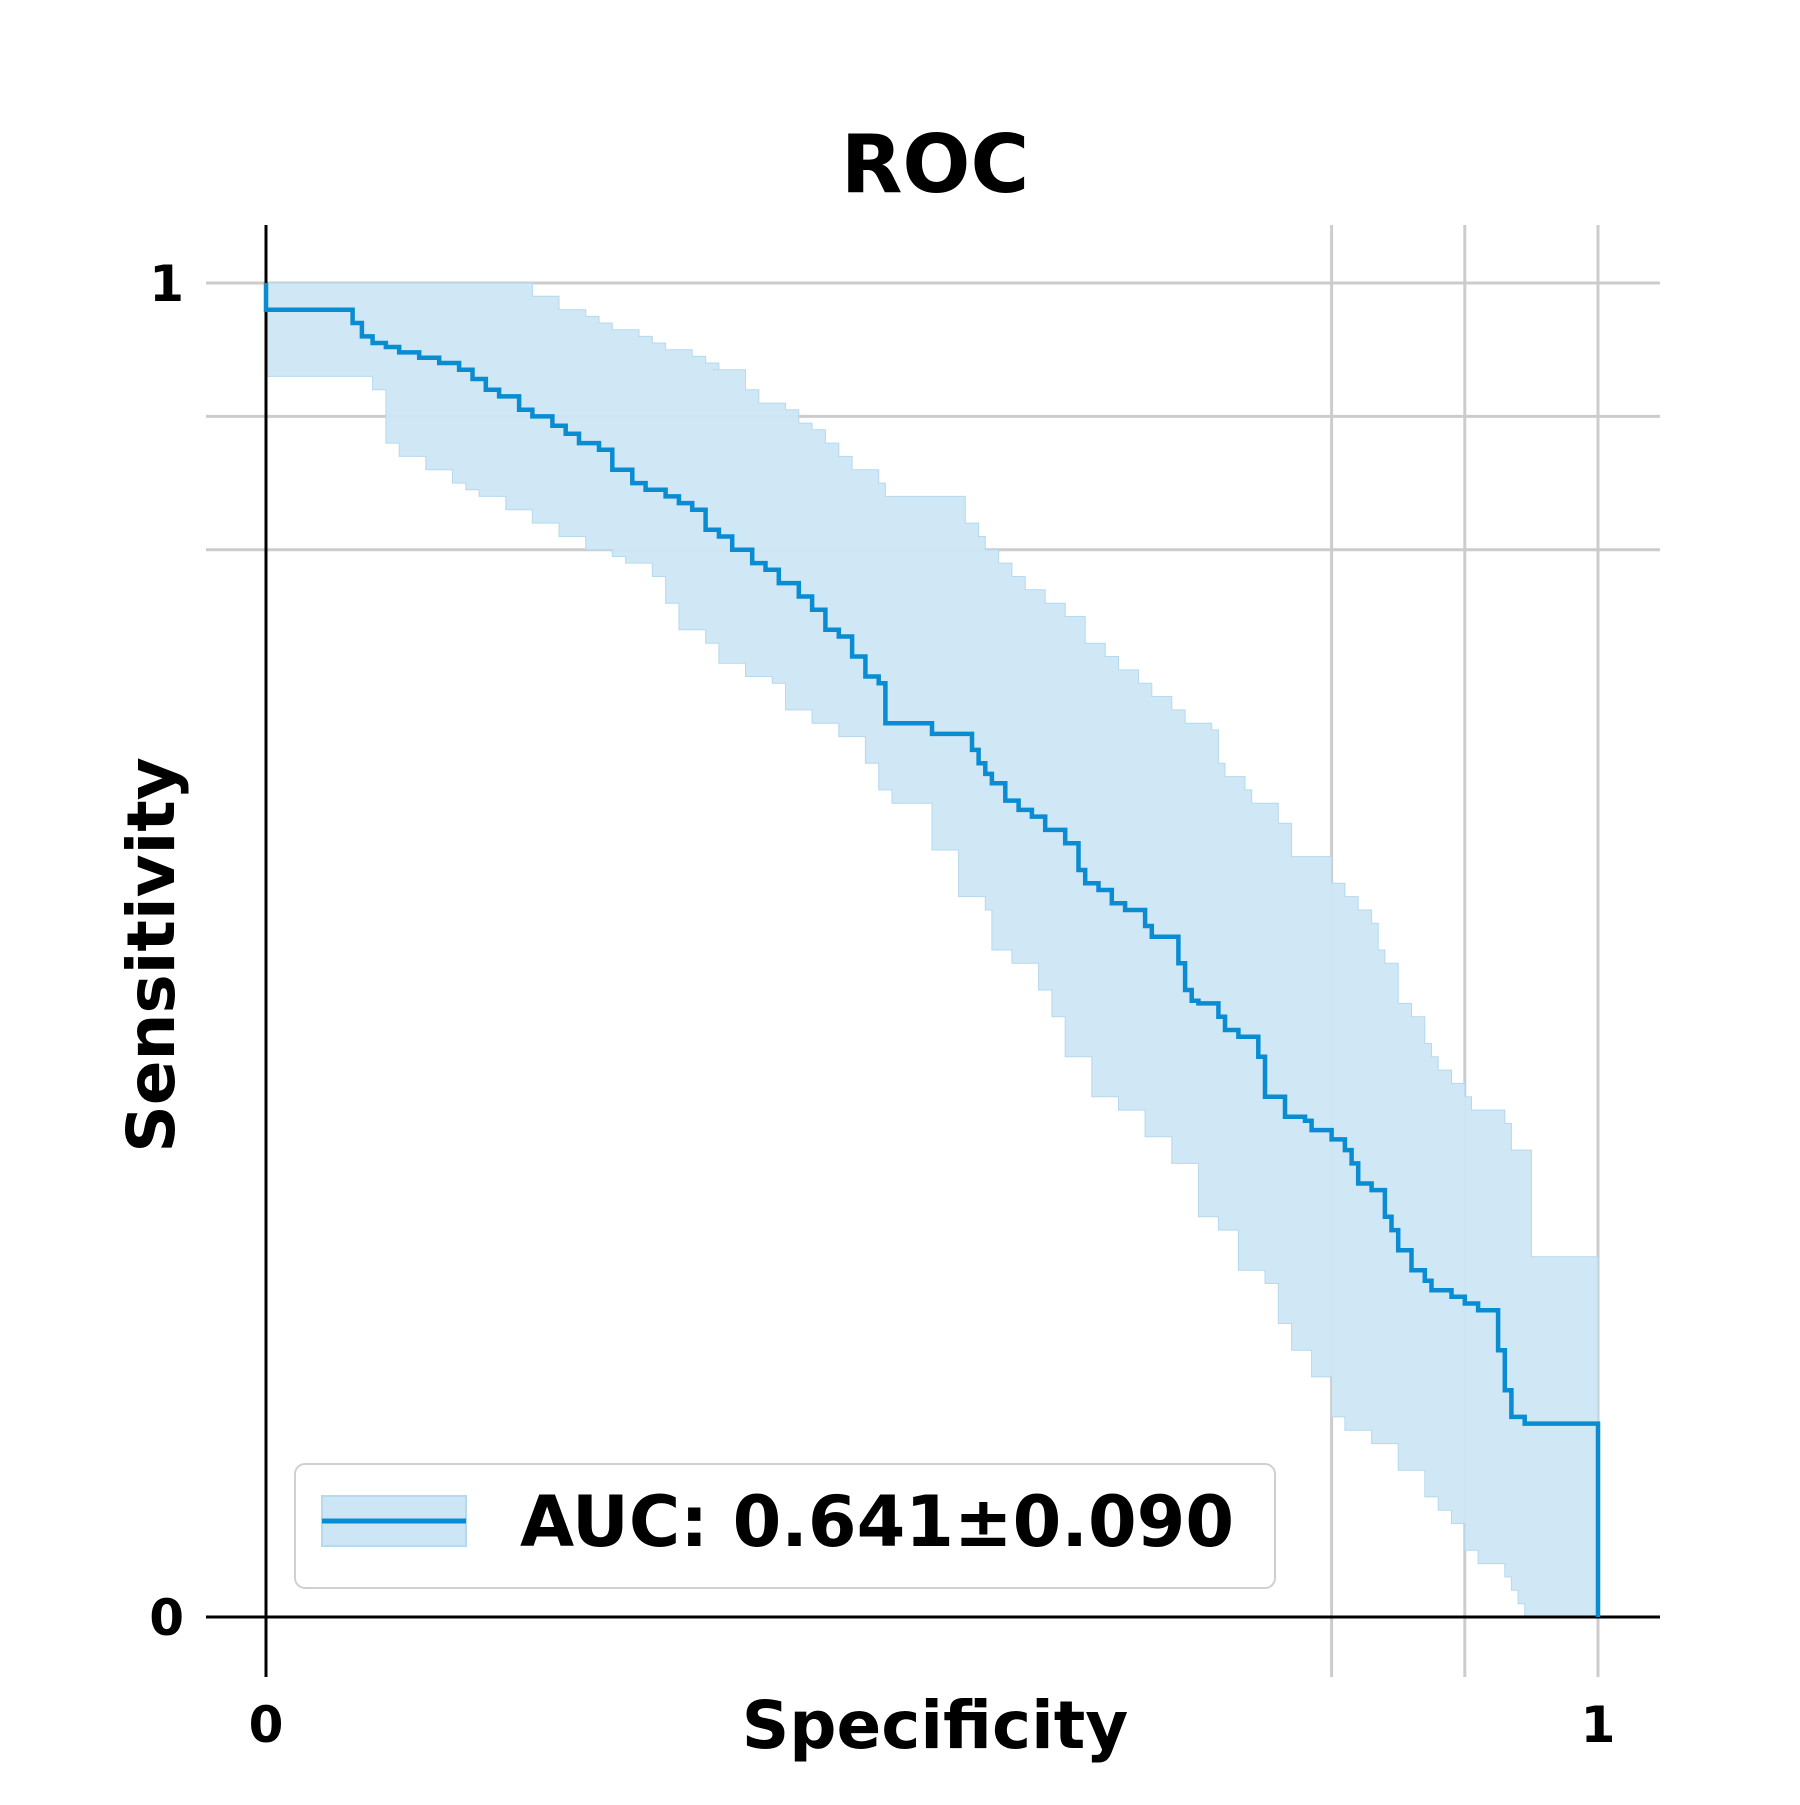 Image resolution: width=1800 pixels, height=1805 pixels. Describe the element at coordinates (877, 1522) in the screenshot. I see `legend-label: AUC: 0.641±0.090` at that location.